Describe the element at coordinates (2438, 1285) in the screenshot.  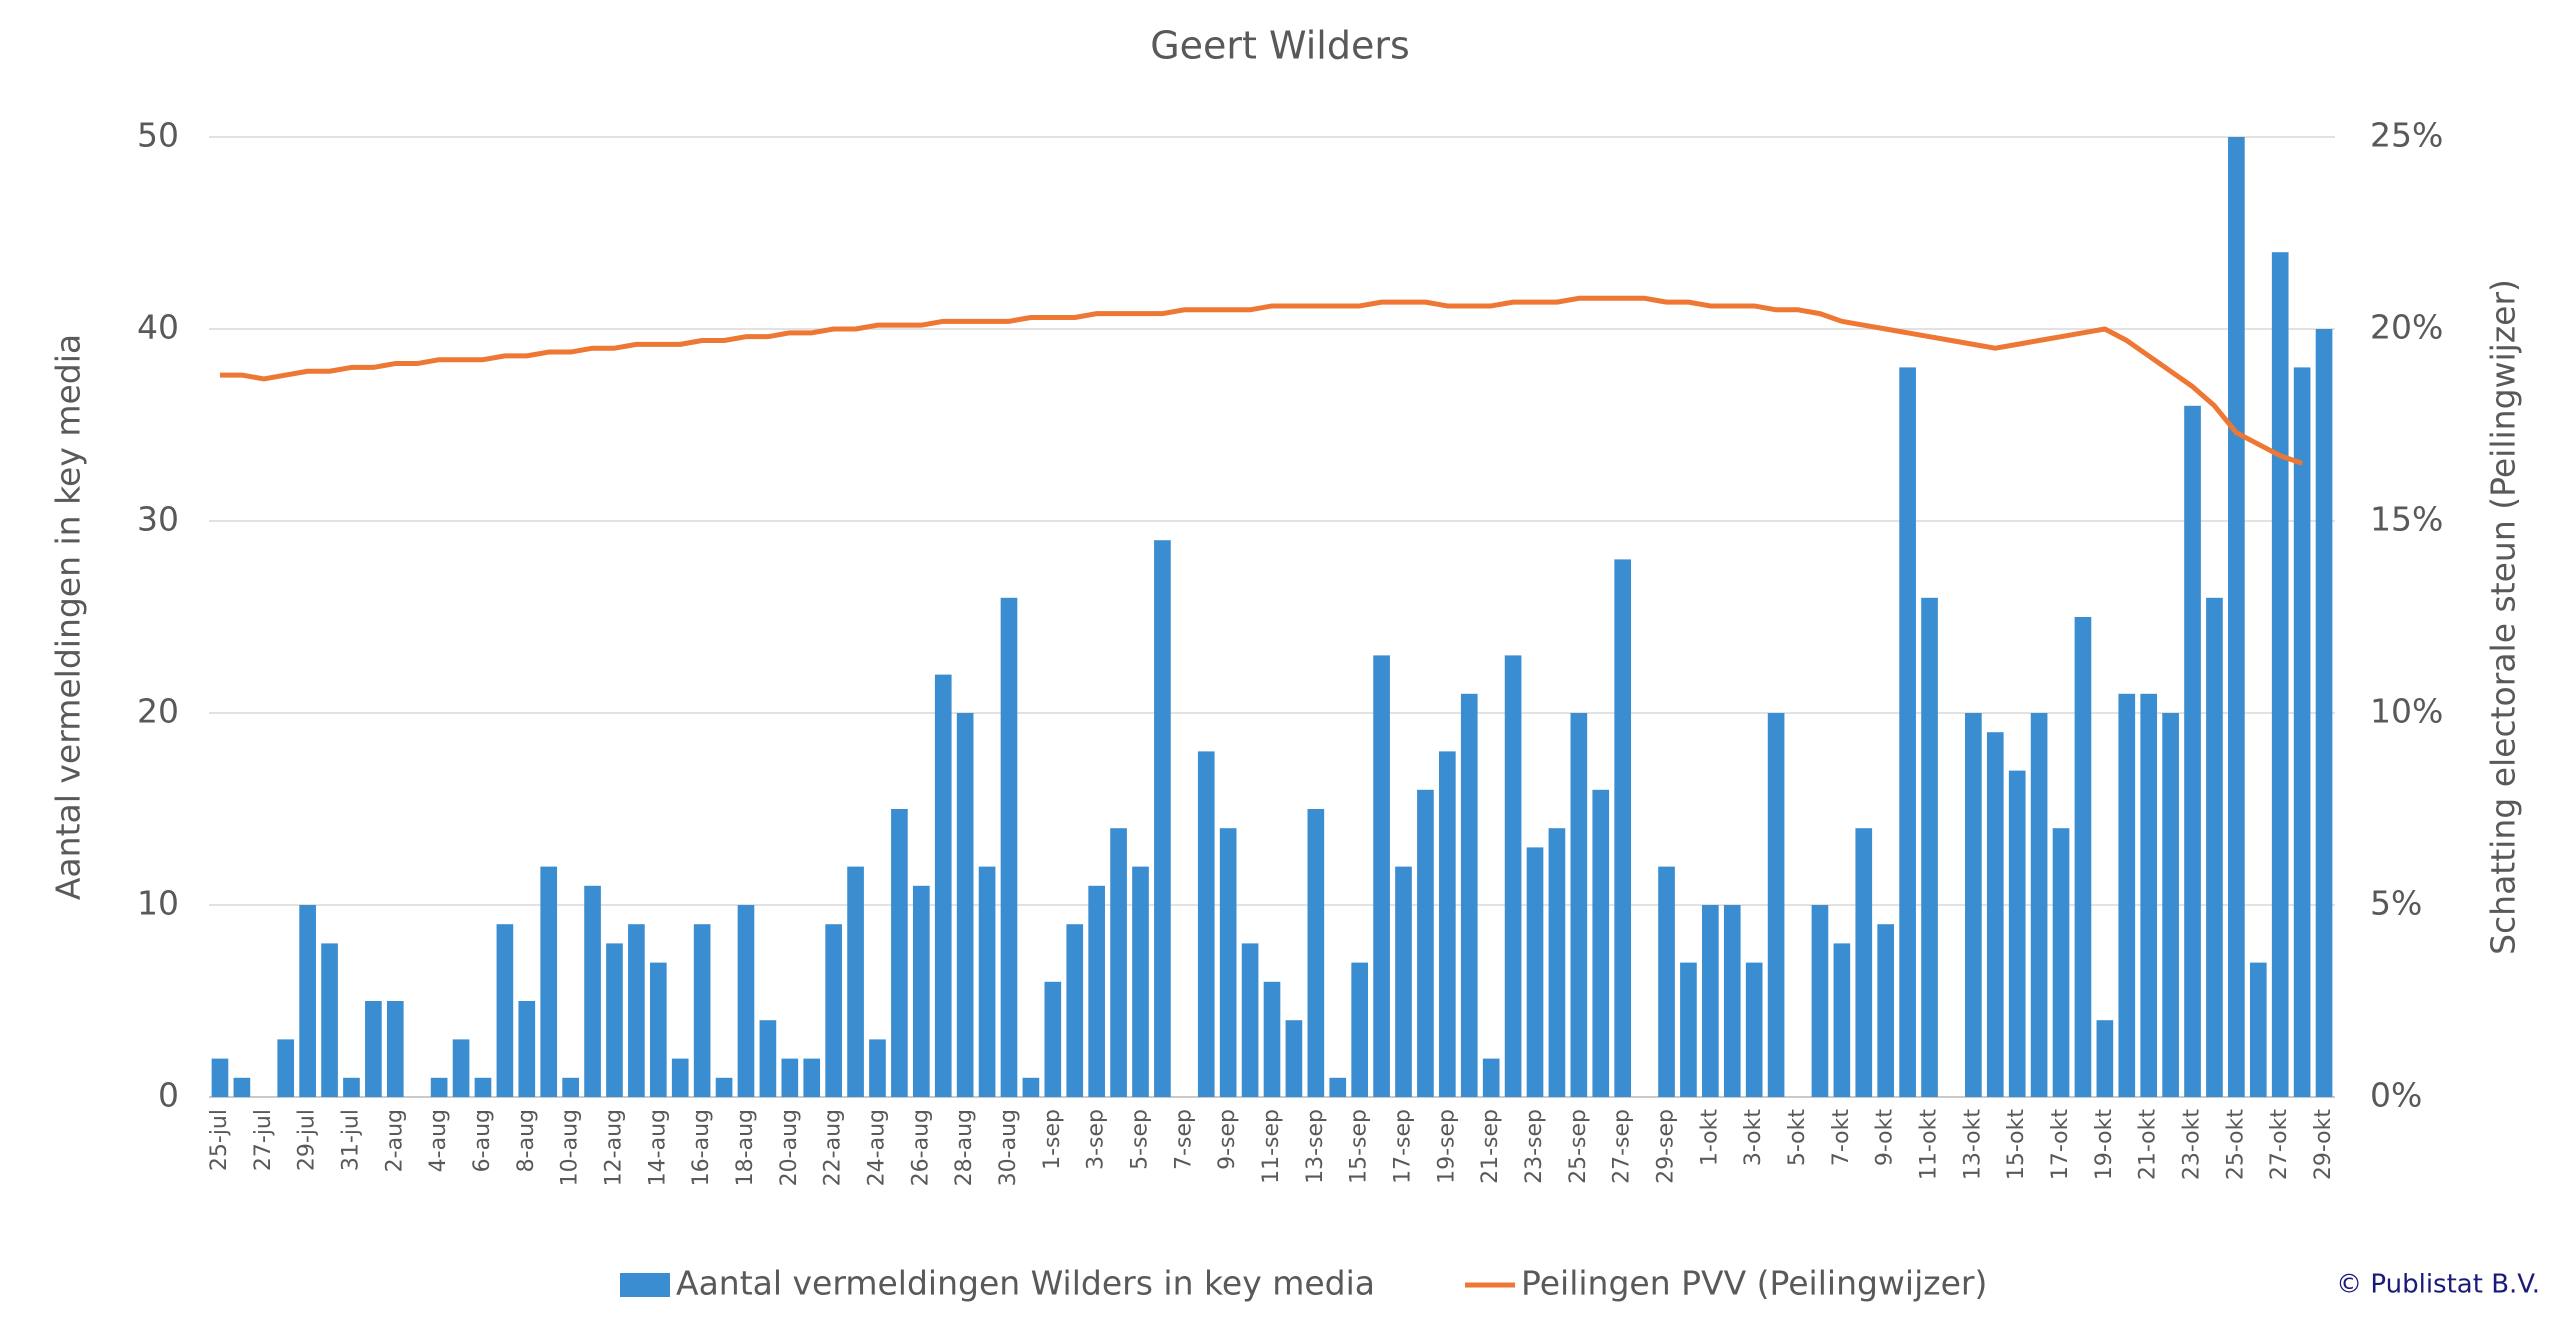
I see `copyright: © Publistat B.V.` at that location.